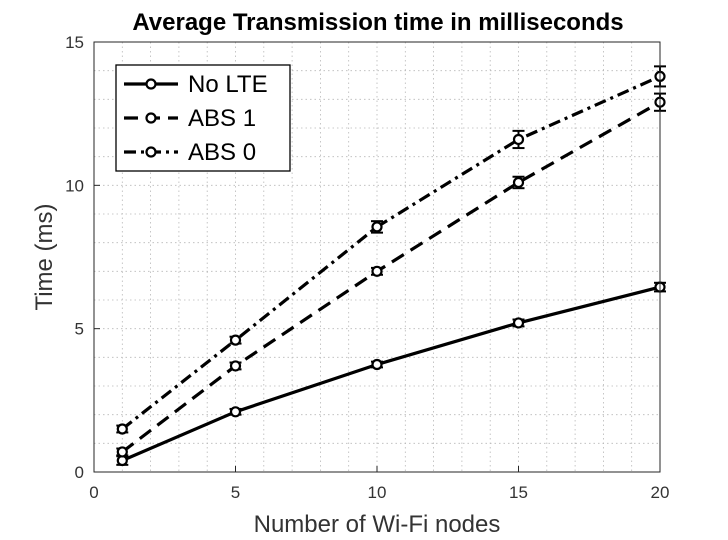 The width and height of the screenshot is (728, 540). I want to click on y-tick-label: 0, so click(79, 472).